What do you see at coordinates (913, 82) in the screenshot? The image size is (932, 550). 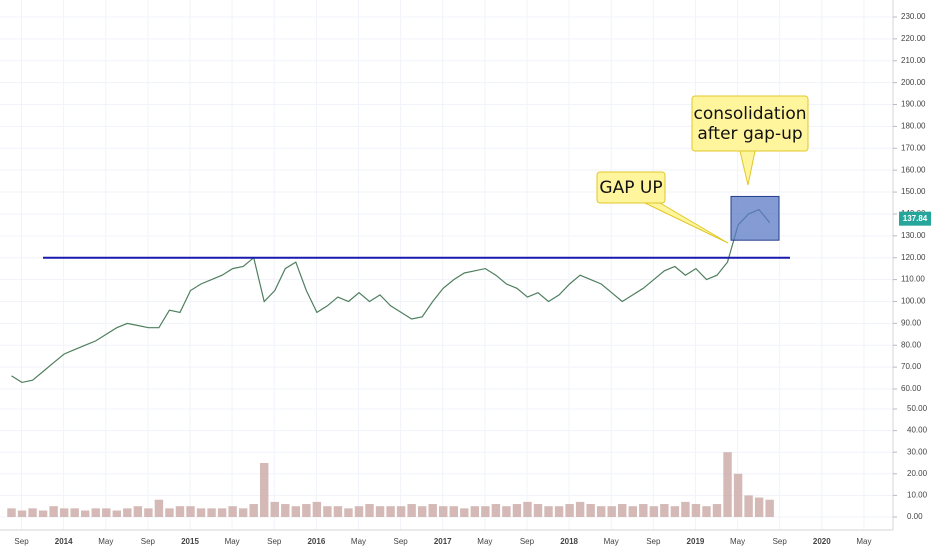 I see `y-tick-label: 200.00` at bounding box center [913, 82].